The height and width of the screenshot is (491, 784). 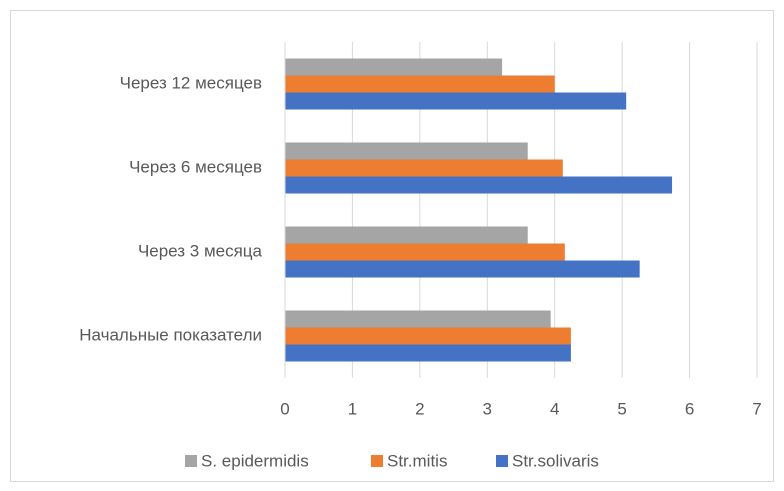 What do you see at coordinates (170, 334) in the screenshot?
I see `y-tick-label: Начальные показатели` at bounding box center [170, 334].